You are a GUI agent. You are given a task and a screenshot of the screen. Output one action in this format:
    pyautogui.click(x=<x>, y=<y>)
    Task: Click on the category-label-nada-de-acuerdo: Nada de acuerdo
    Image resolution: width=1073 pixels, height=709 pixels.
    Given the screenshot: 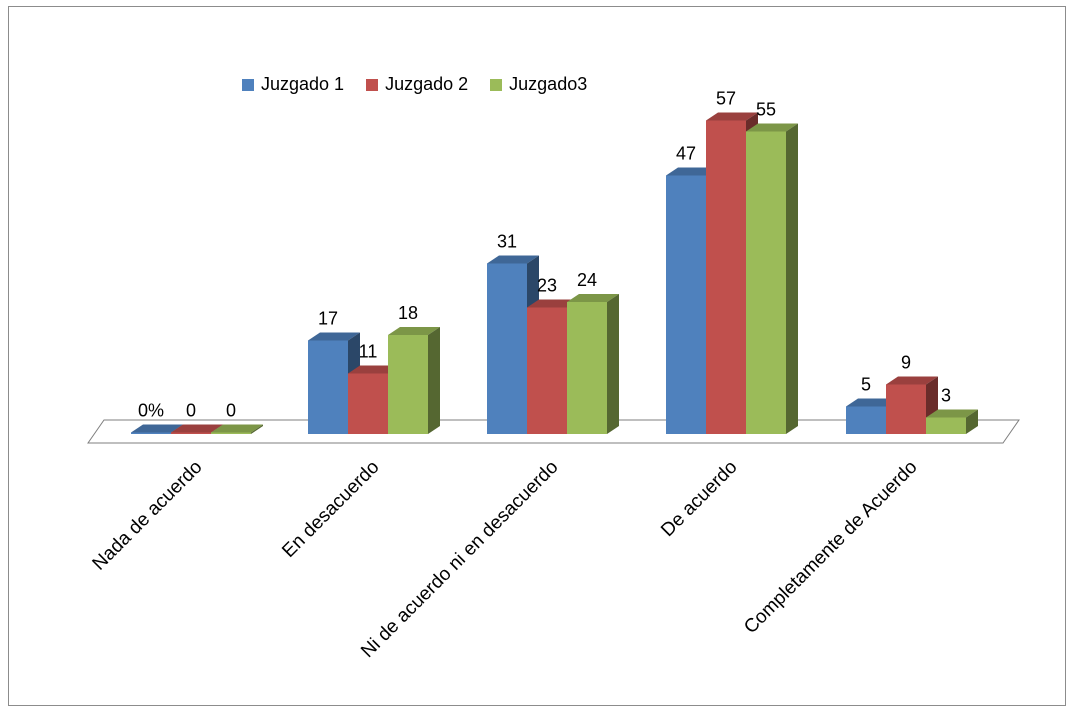 What is the action you would take?
    pyautogui.click(x=148, y=516)
    